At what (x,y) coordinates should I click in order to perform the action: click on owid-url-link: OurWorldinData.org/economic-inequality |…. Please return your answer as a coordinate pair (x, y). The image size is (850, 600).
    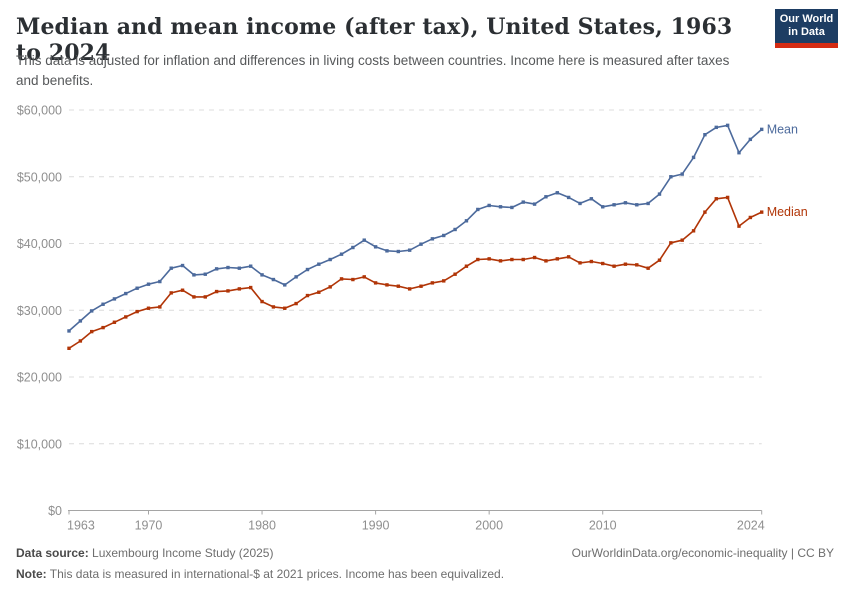
    Looking at the image, I should click on (702, 553).